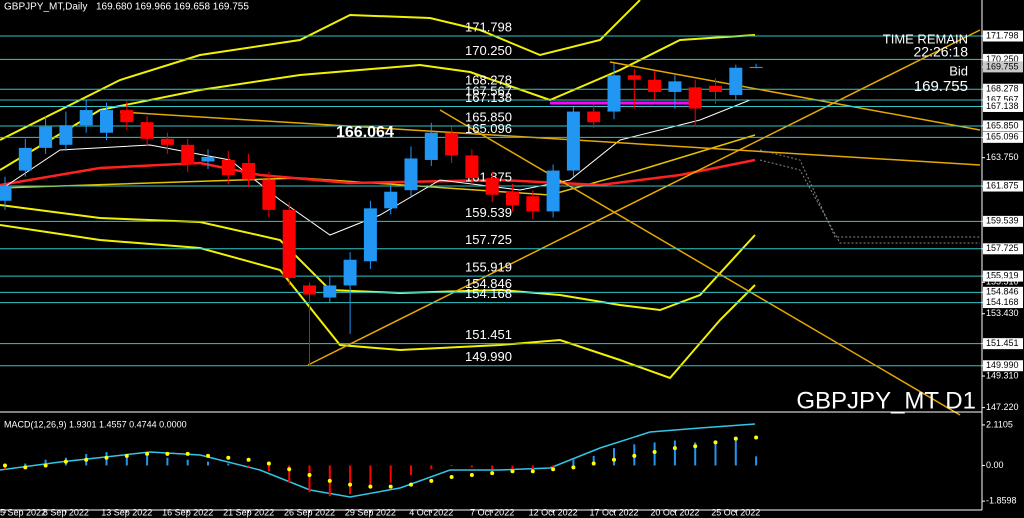  Describe the element at coordinates (23, 512) in the screenshot. I see `x-tick-label: 5 Sep 2022` at that location.